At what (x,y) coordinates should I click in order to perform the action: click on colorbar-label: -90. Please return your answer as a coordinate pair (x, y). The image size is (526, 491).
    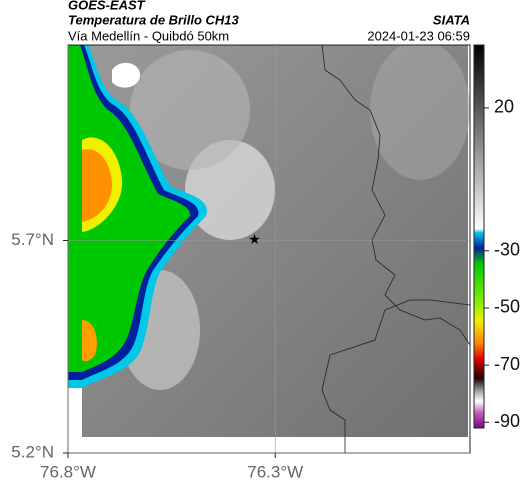
    Looking at the image, I should click on (507, 421).